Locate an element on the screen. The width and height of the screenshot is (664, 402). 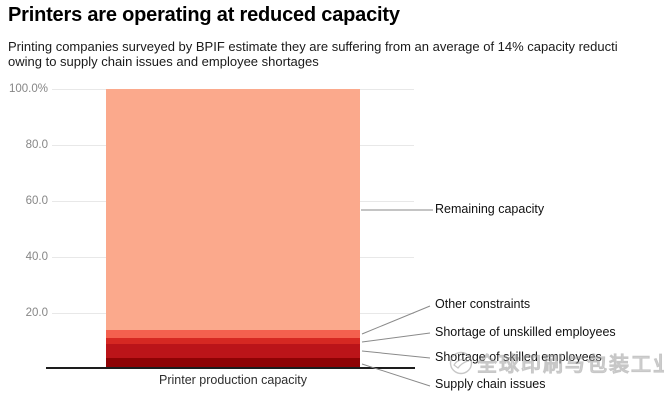
bar-segment-other-constraints is located at coordinates (233, 334).